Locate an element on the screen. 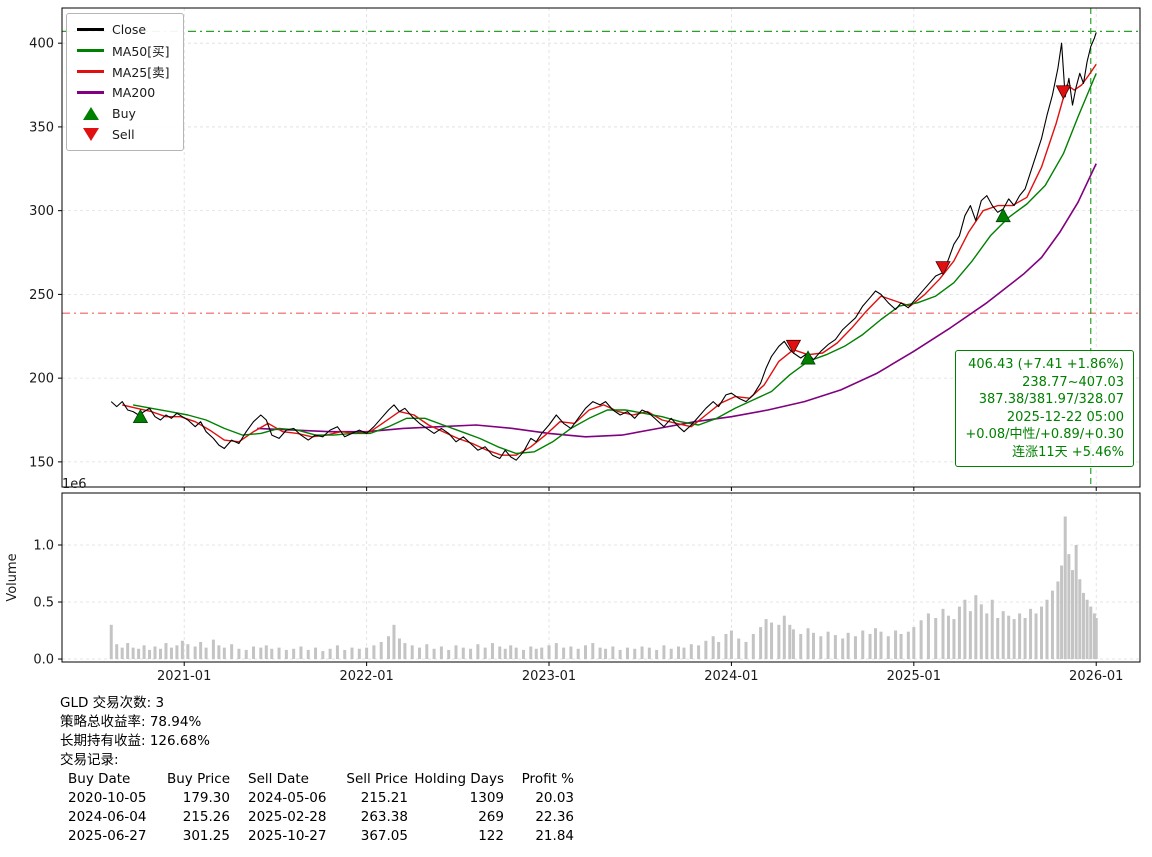 The width and height of the screenshot is (1152, 857). legend-label: Sell is located at coordinates (123, 134).